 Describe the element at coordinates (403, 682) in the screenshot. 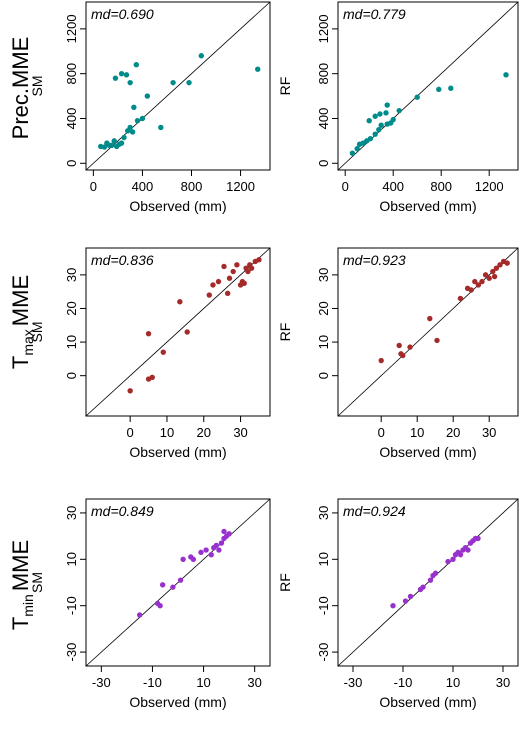

I see `x-tick-label: -10` at that location.